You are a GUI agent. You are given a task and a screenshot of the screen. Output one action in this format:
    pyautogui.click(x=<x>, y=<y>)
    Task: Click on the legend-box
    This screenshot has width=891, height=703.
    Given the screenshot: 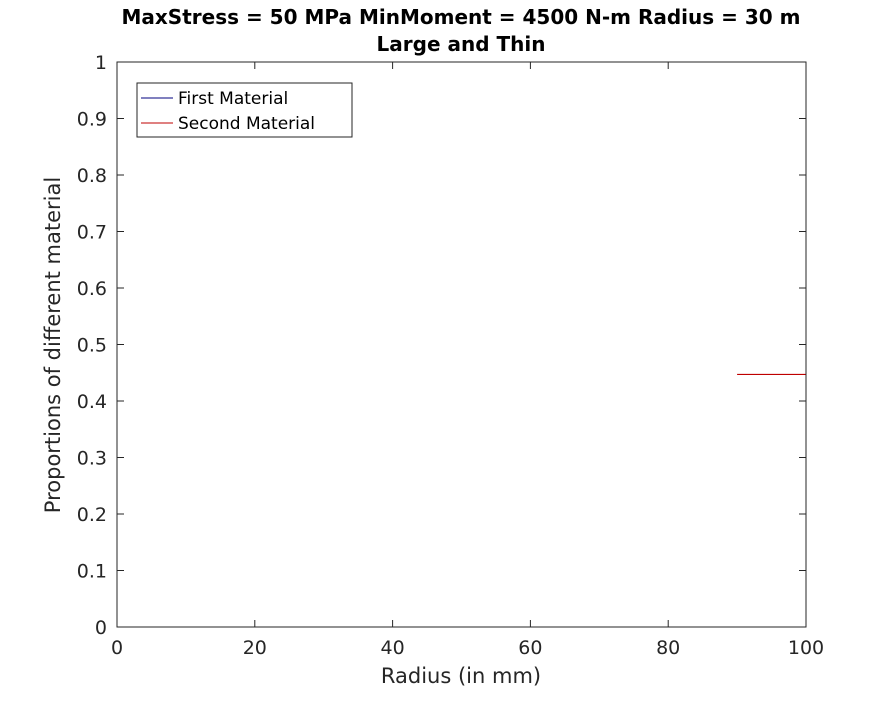 What is the action you would take?
    pyautogui.click(x=244, y=110)
    